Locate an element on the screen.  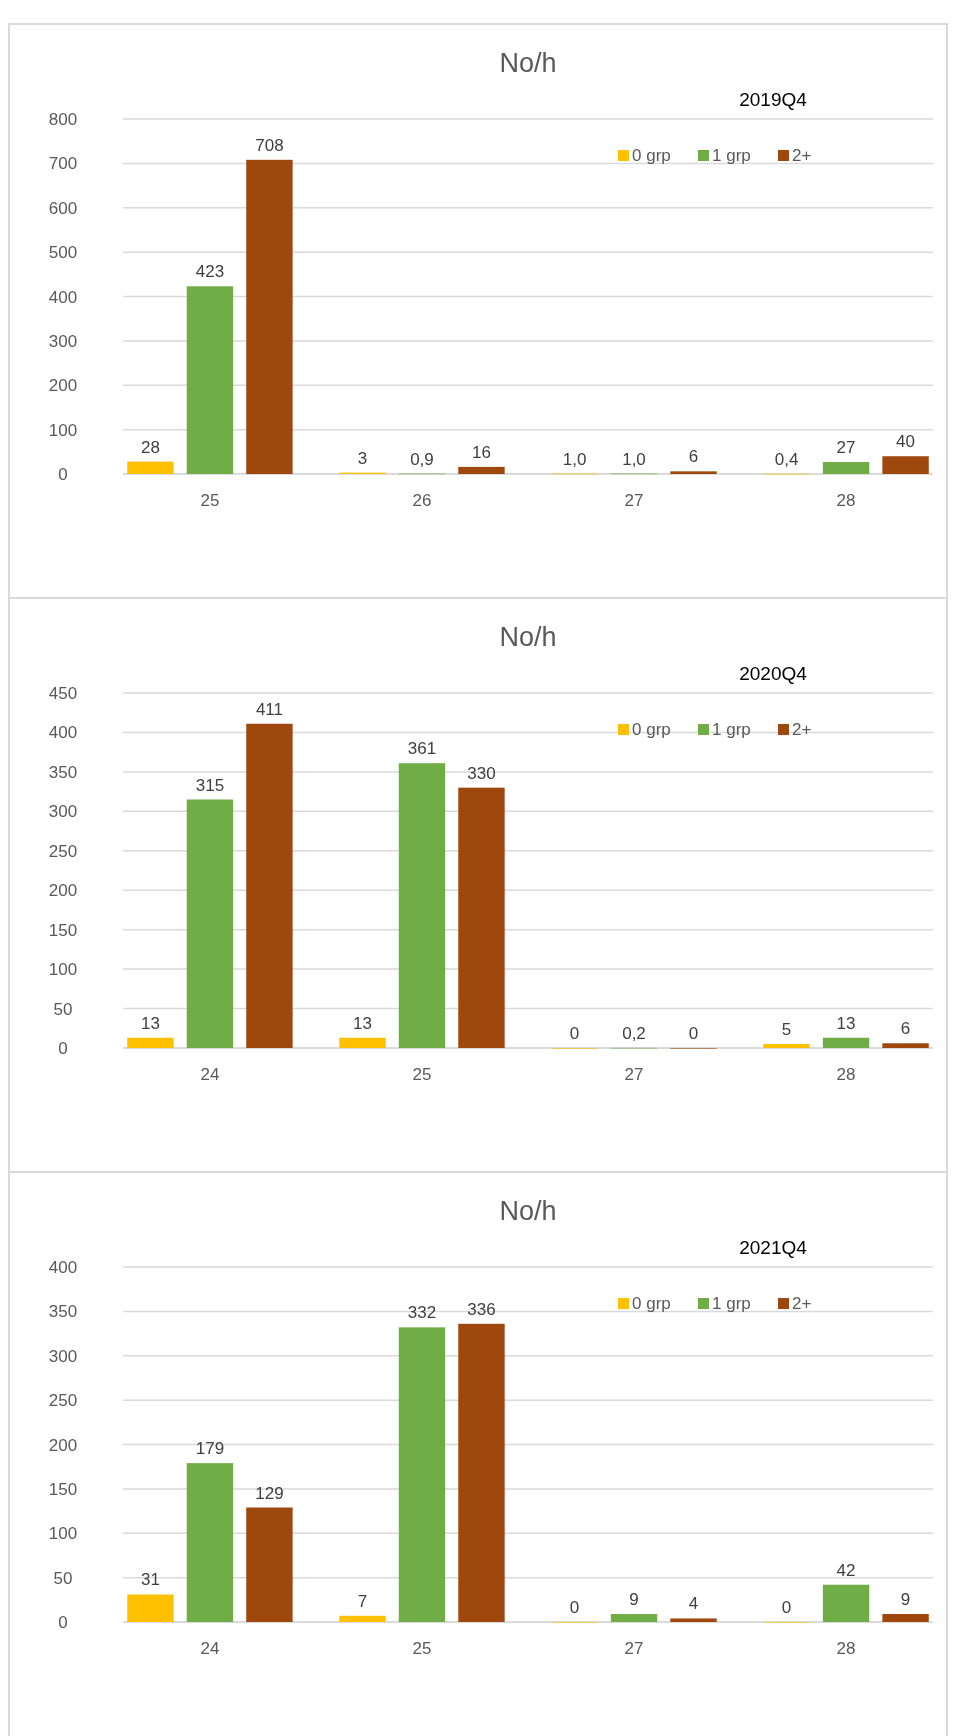
data-label: 0,2 is located at coordinates (634, 1033).